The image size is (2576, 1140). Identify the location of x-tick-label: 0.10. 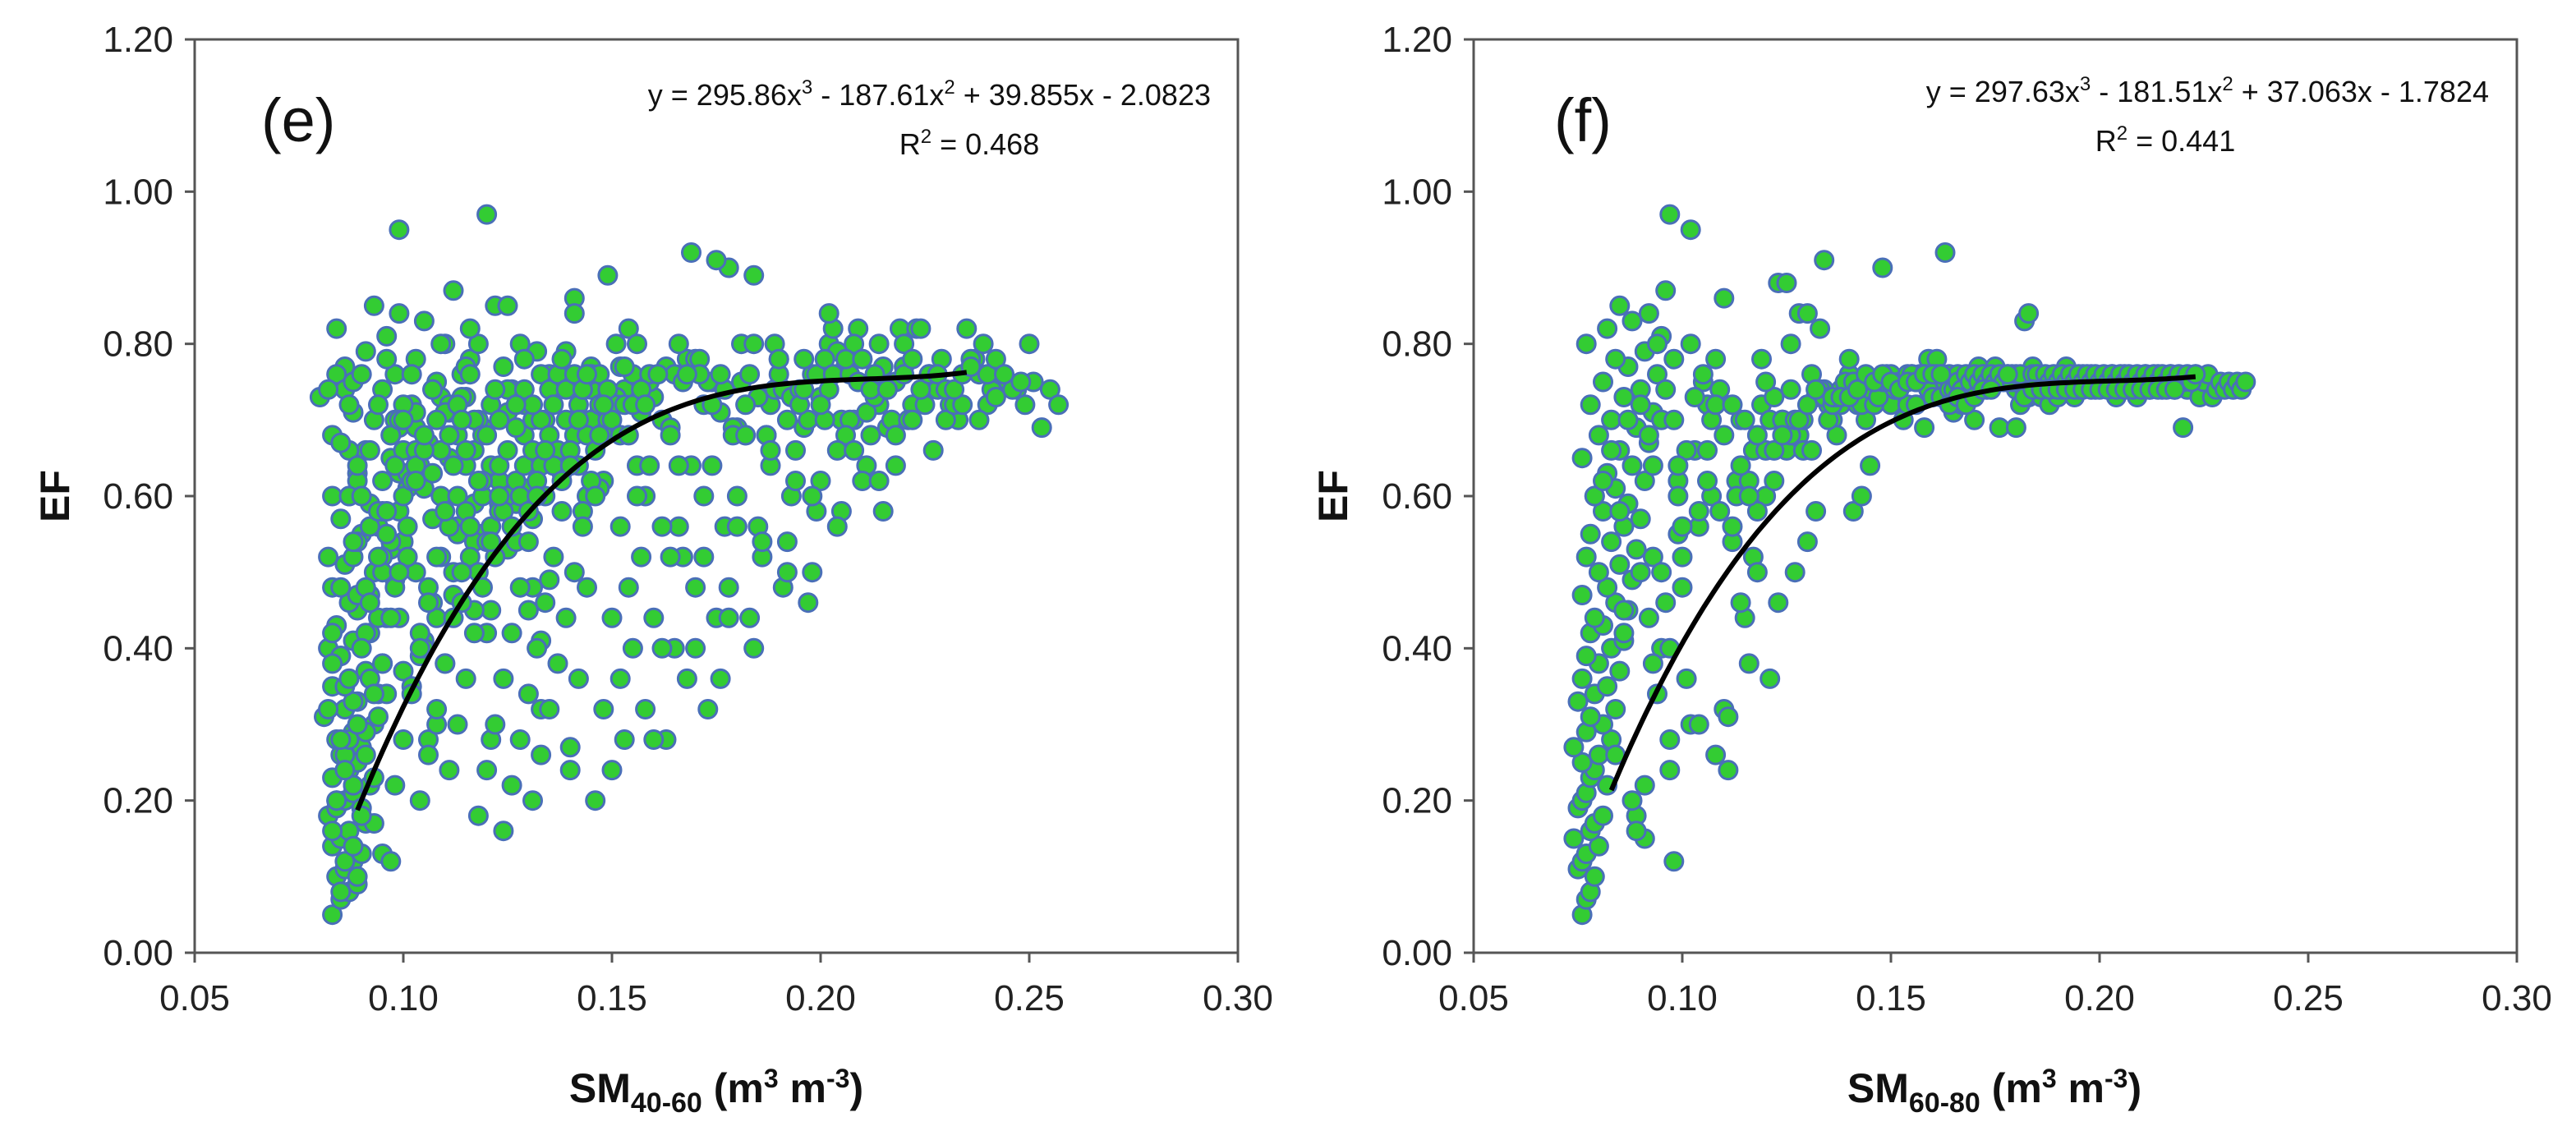
(1682, 998).